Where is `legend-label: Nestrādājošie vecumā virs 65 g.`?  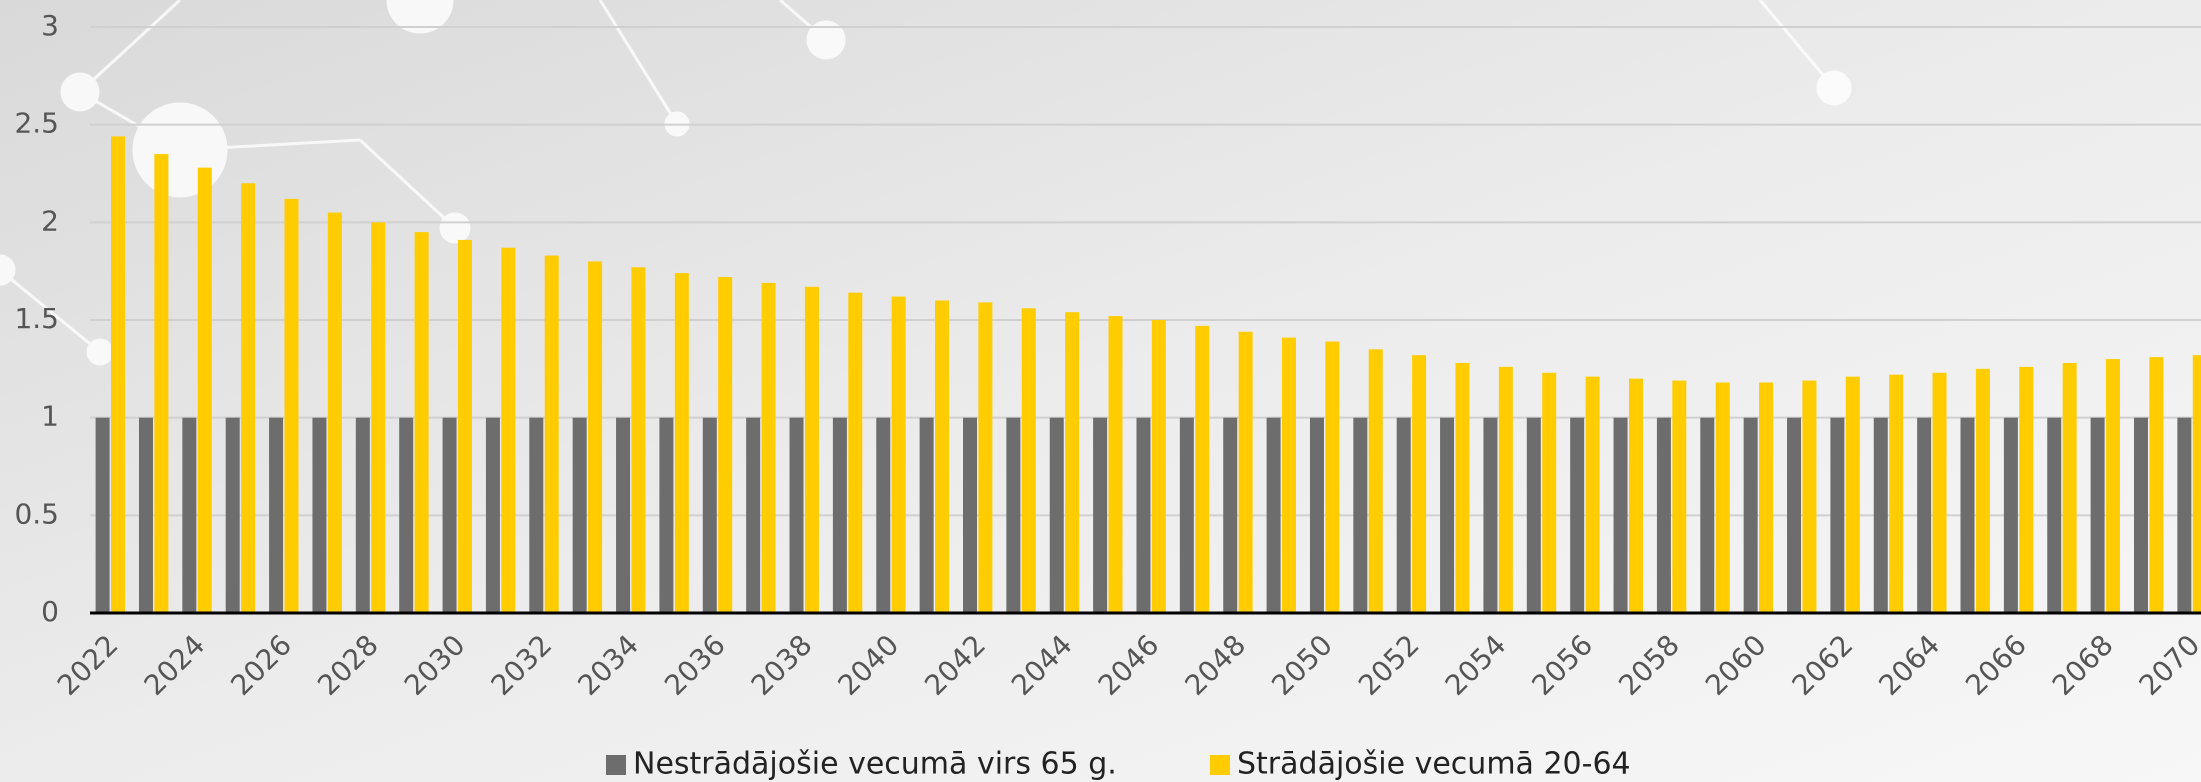
legend-label: Nestrādājošie vecumā virs 65 g. is located at coordinates (875, 764).